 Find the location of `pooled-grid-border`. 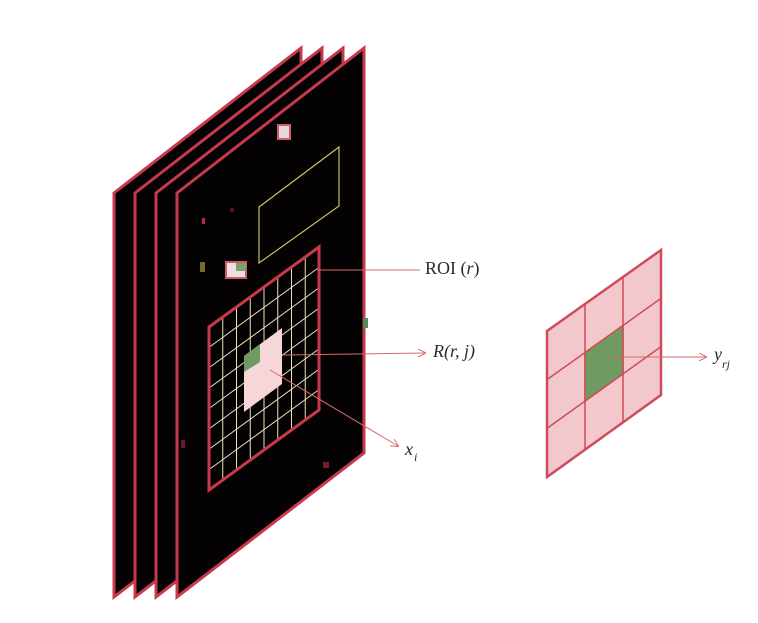

pooled-grid-border is located at coordinates (604, 363).